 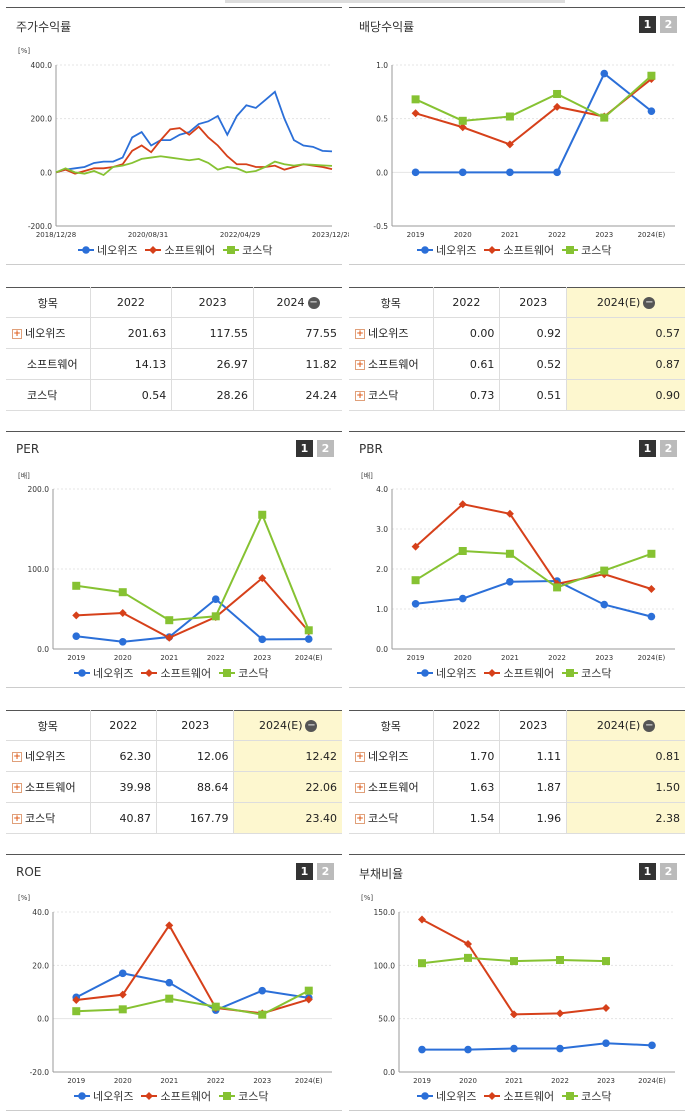 What do you see at coordinates (381, 874) in the screenshot?
I see `panel-title: 부채비율` at bounding box center [381, 874].